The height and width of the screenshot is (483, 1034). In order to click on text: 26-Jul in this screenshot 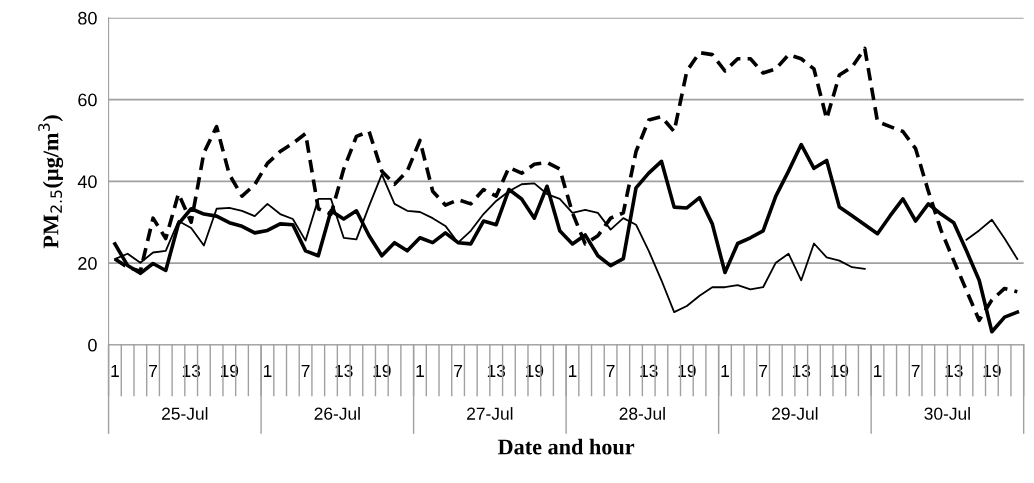, I will do `click(337, 413)`.